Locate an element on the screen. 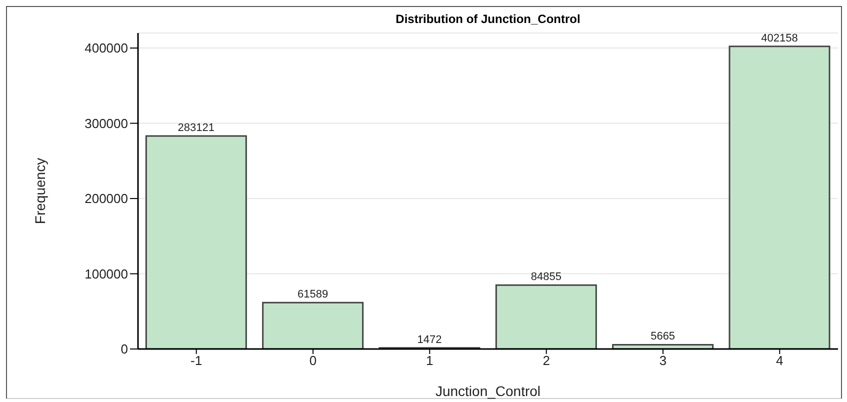  x-tick-label: 0 is located at coordinates (313, 360).